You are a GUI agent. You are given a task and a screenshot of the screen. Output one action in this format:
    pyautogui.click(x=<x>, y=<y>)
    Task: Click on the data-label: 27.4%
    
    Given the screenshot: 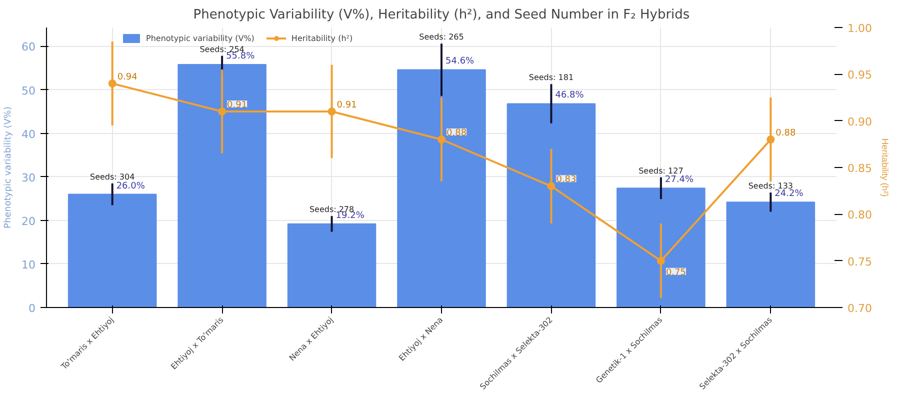 What is the action you would take?
    pyautogui.click(x=679, y=180)
    